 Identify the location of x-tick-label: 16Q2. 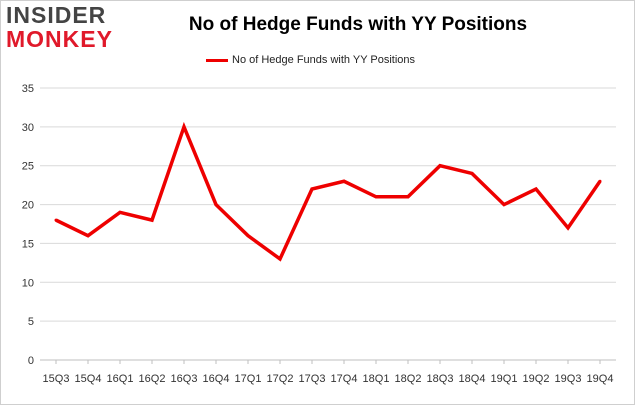
(152, 379).